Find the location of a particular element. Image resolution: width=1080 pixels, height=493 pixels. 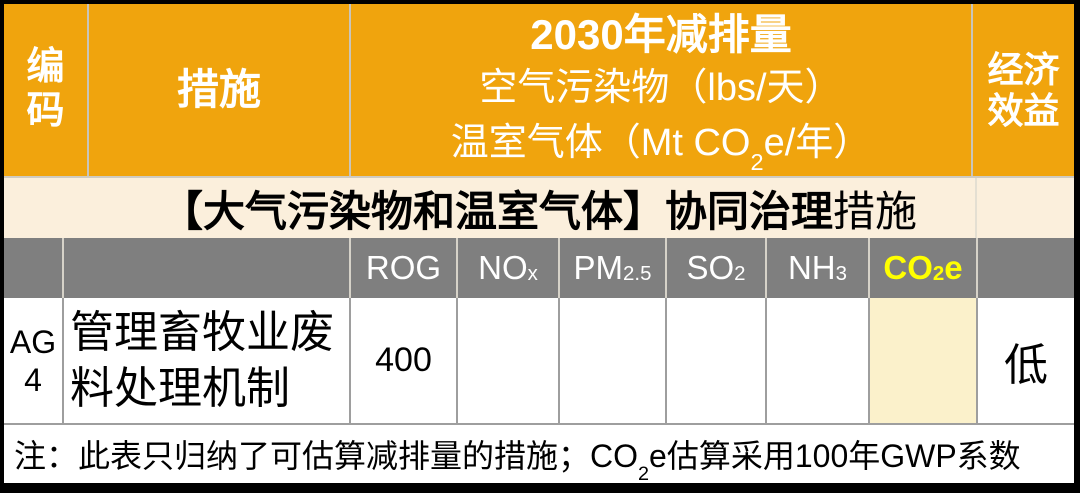

subheader-pm25: PM 2.5 is located at coordinates (613, 268).